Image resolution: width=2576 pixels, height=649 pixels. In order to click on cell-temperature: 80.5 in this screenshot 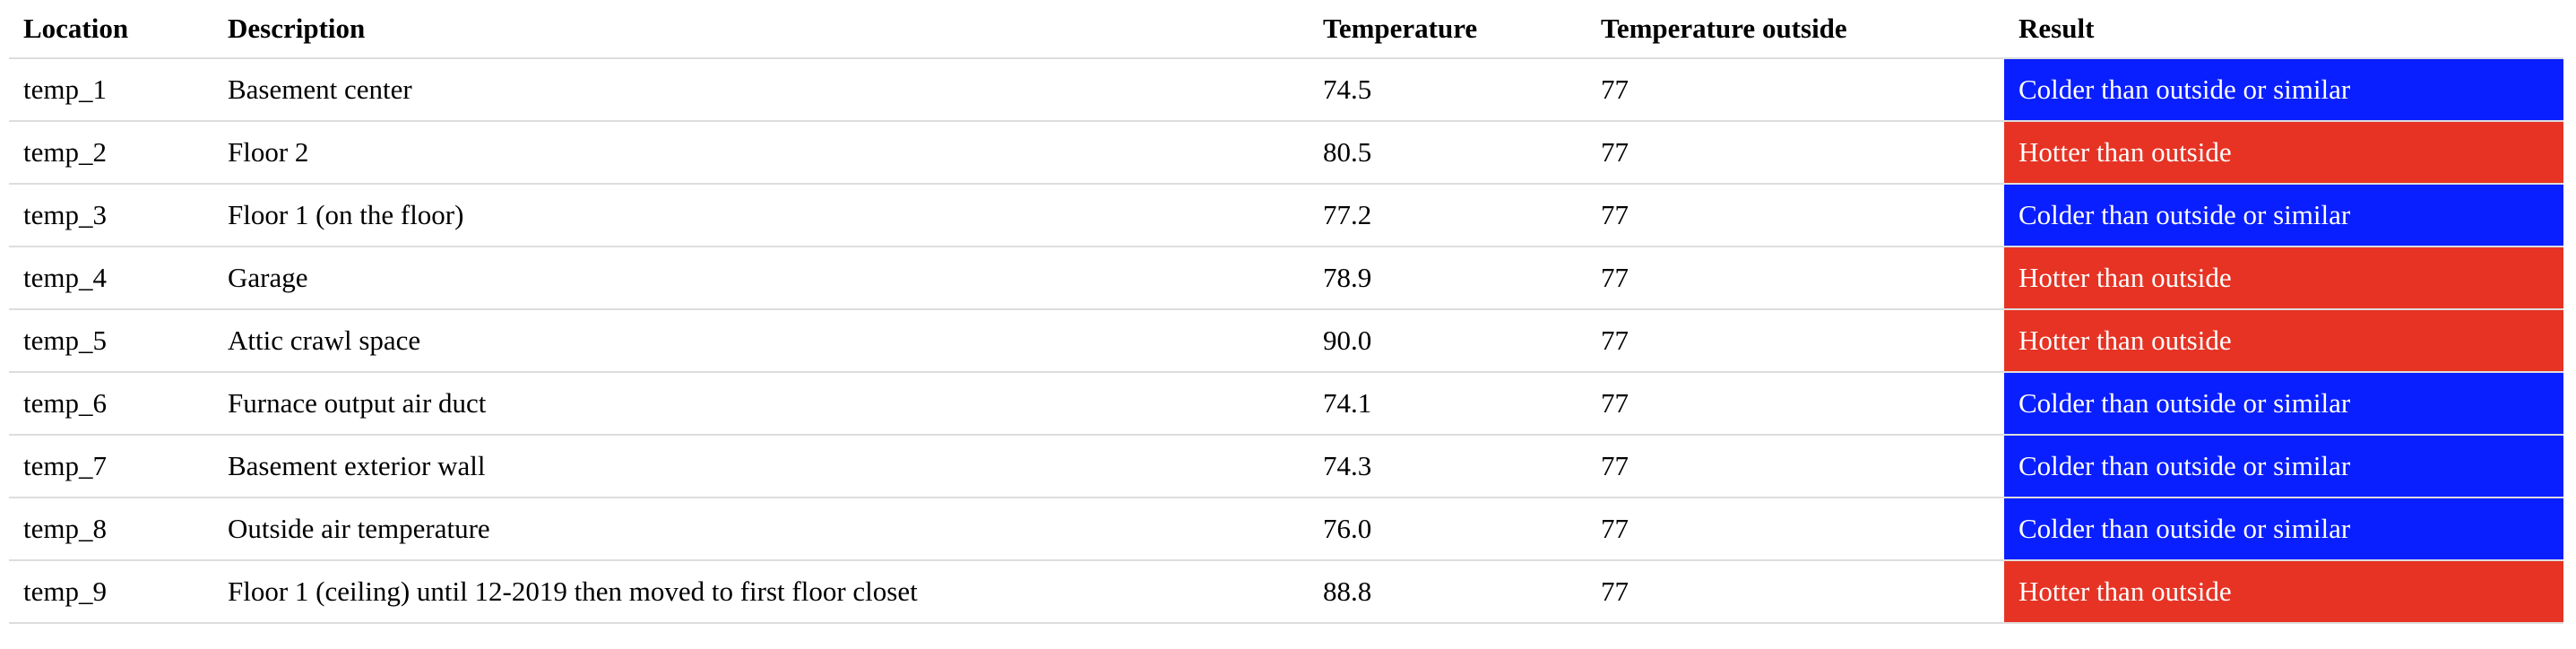, I will do `click(1447, 153)`.